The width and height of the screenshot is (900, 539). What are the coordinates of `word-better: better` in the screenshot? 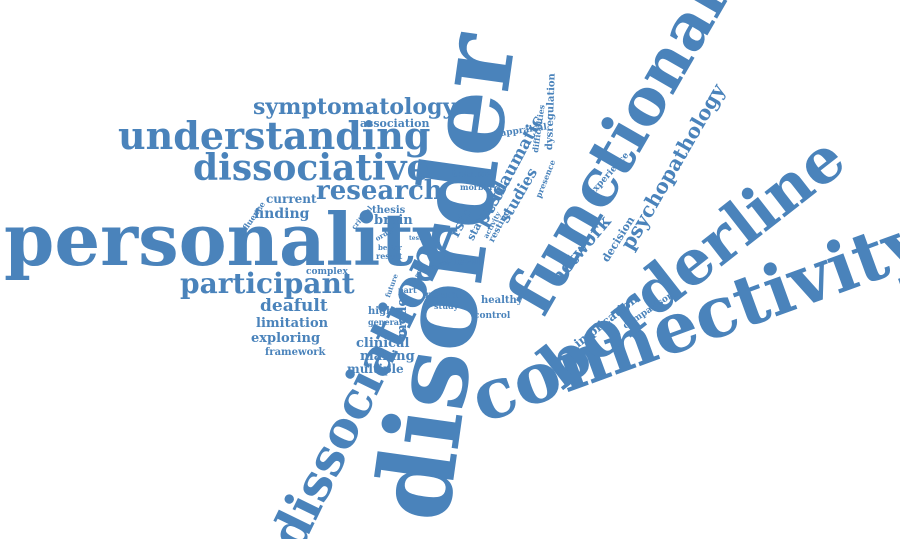 It's located at (390, 247).